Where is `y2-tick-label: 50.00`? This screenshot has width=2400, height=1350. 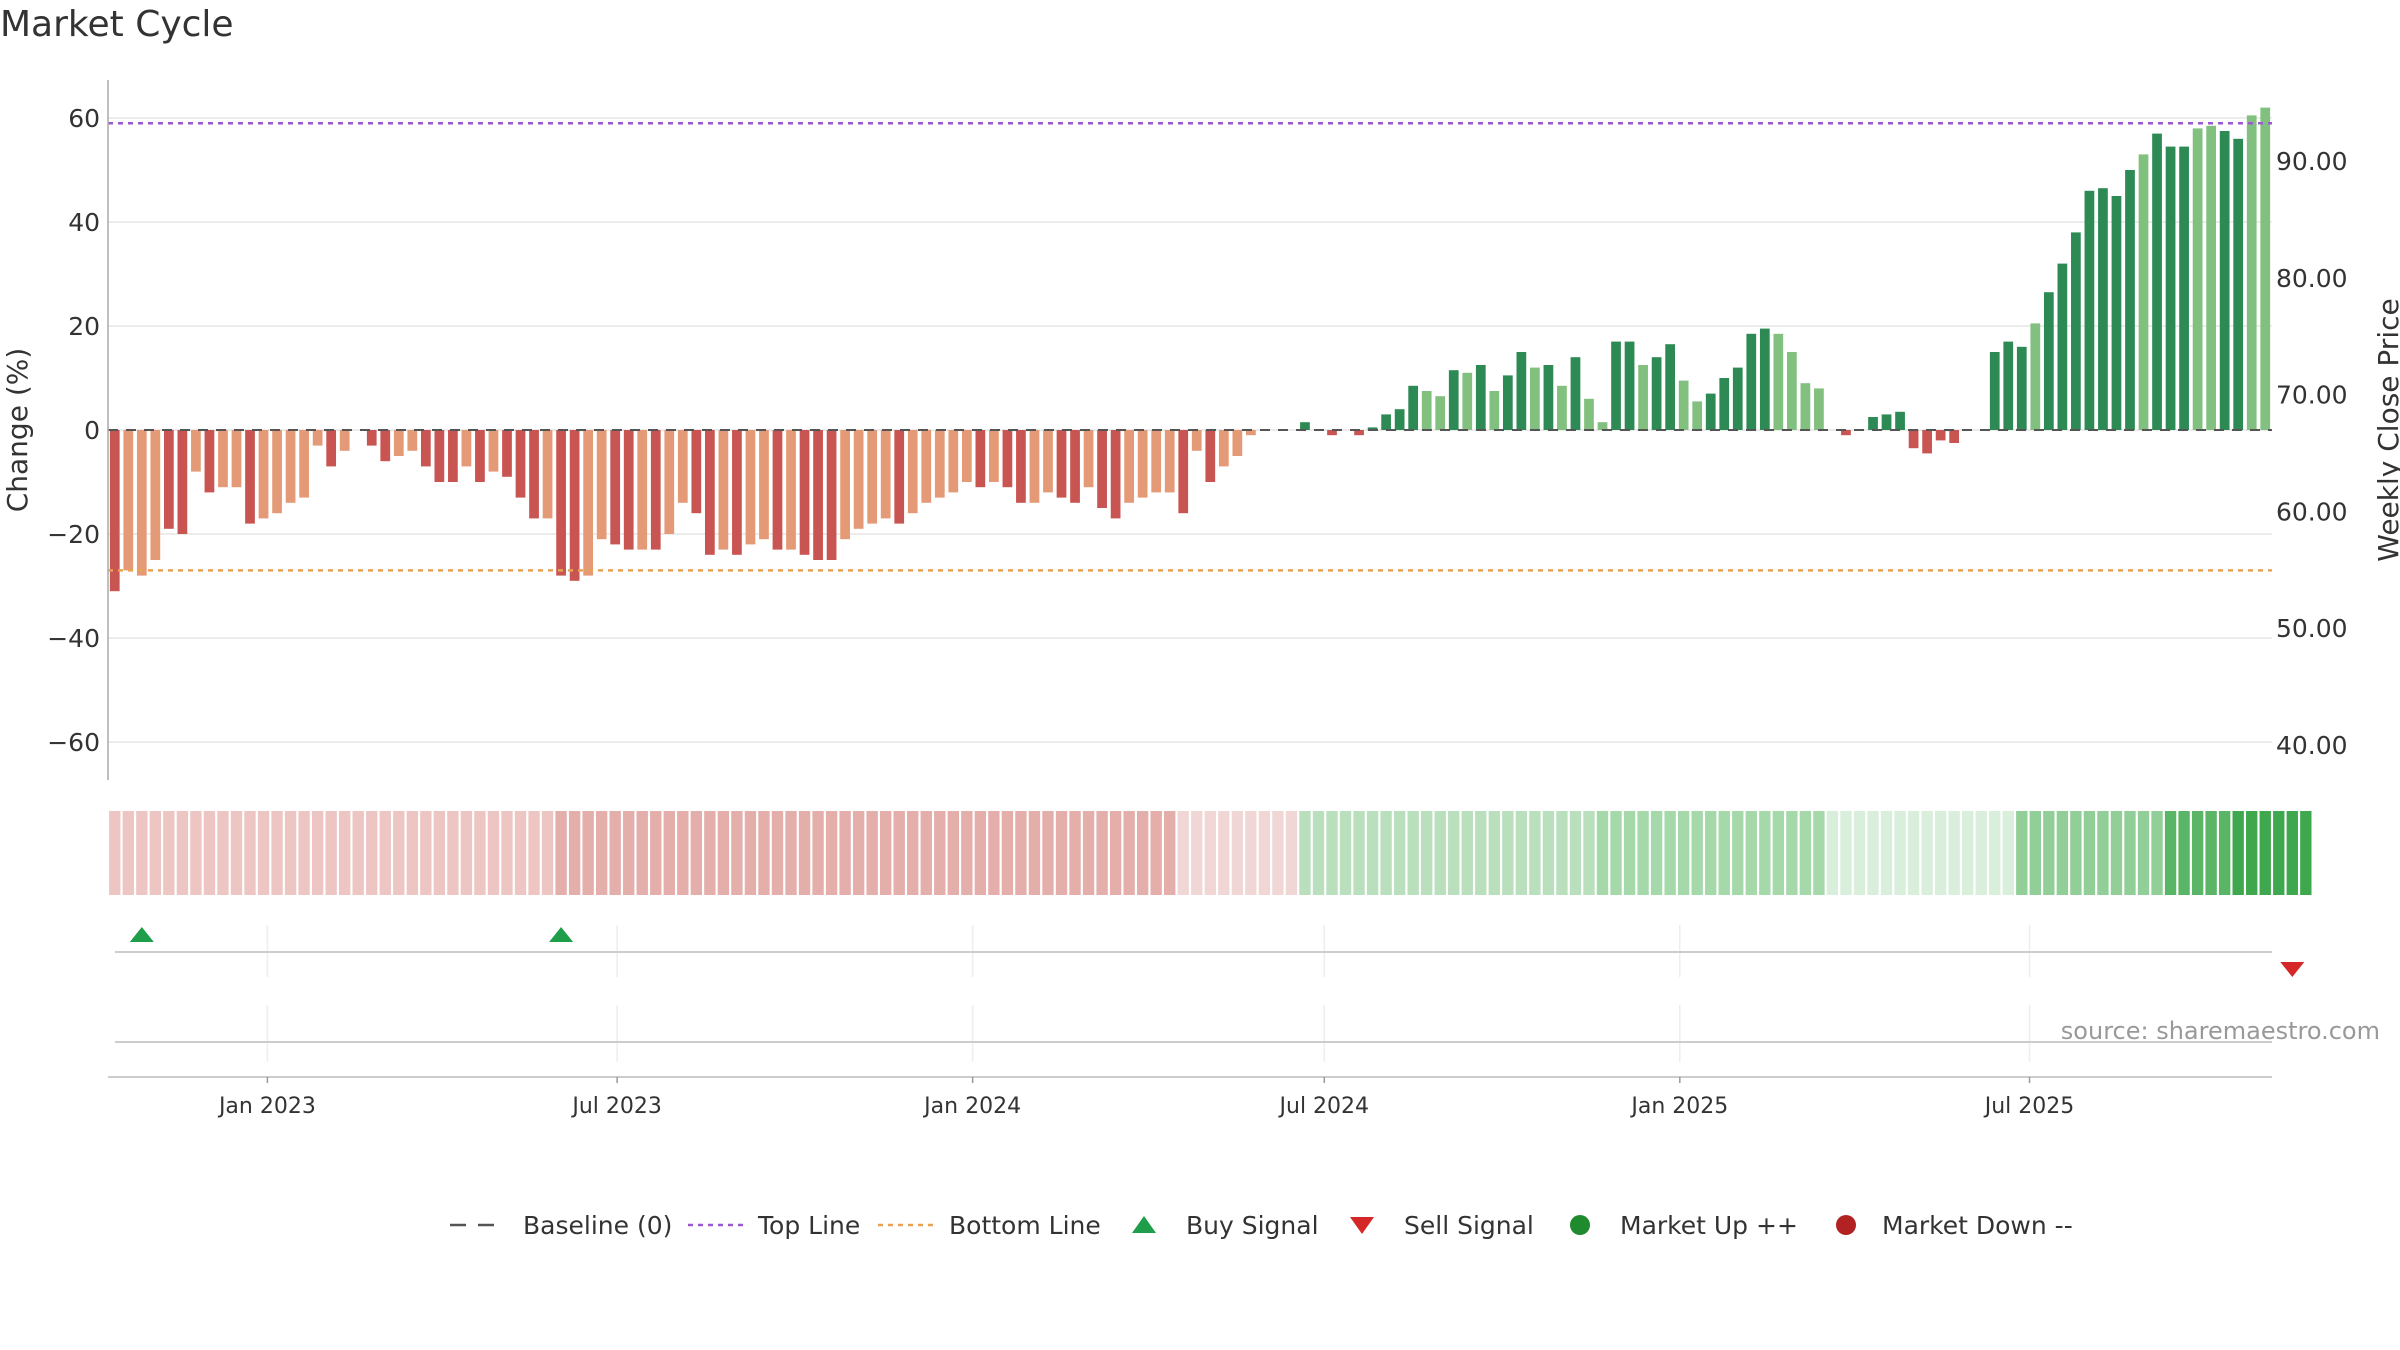 y2-tick-label: 50.00 is located at coordinates (2312, 628).